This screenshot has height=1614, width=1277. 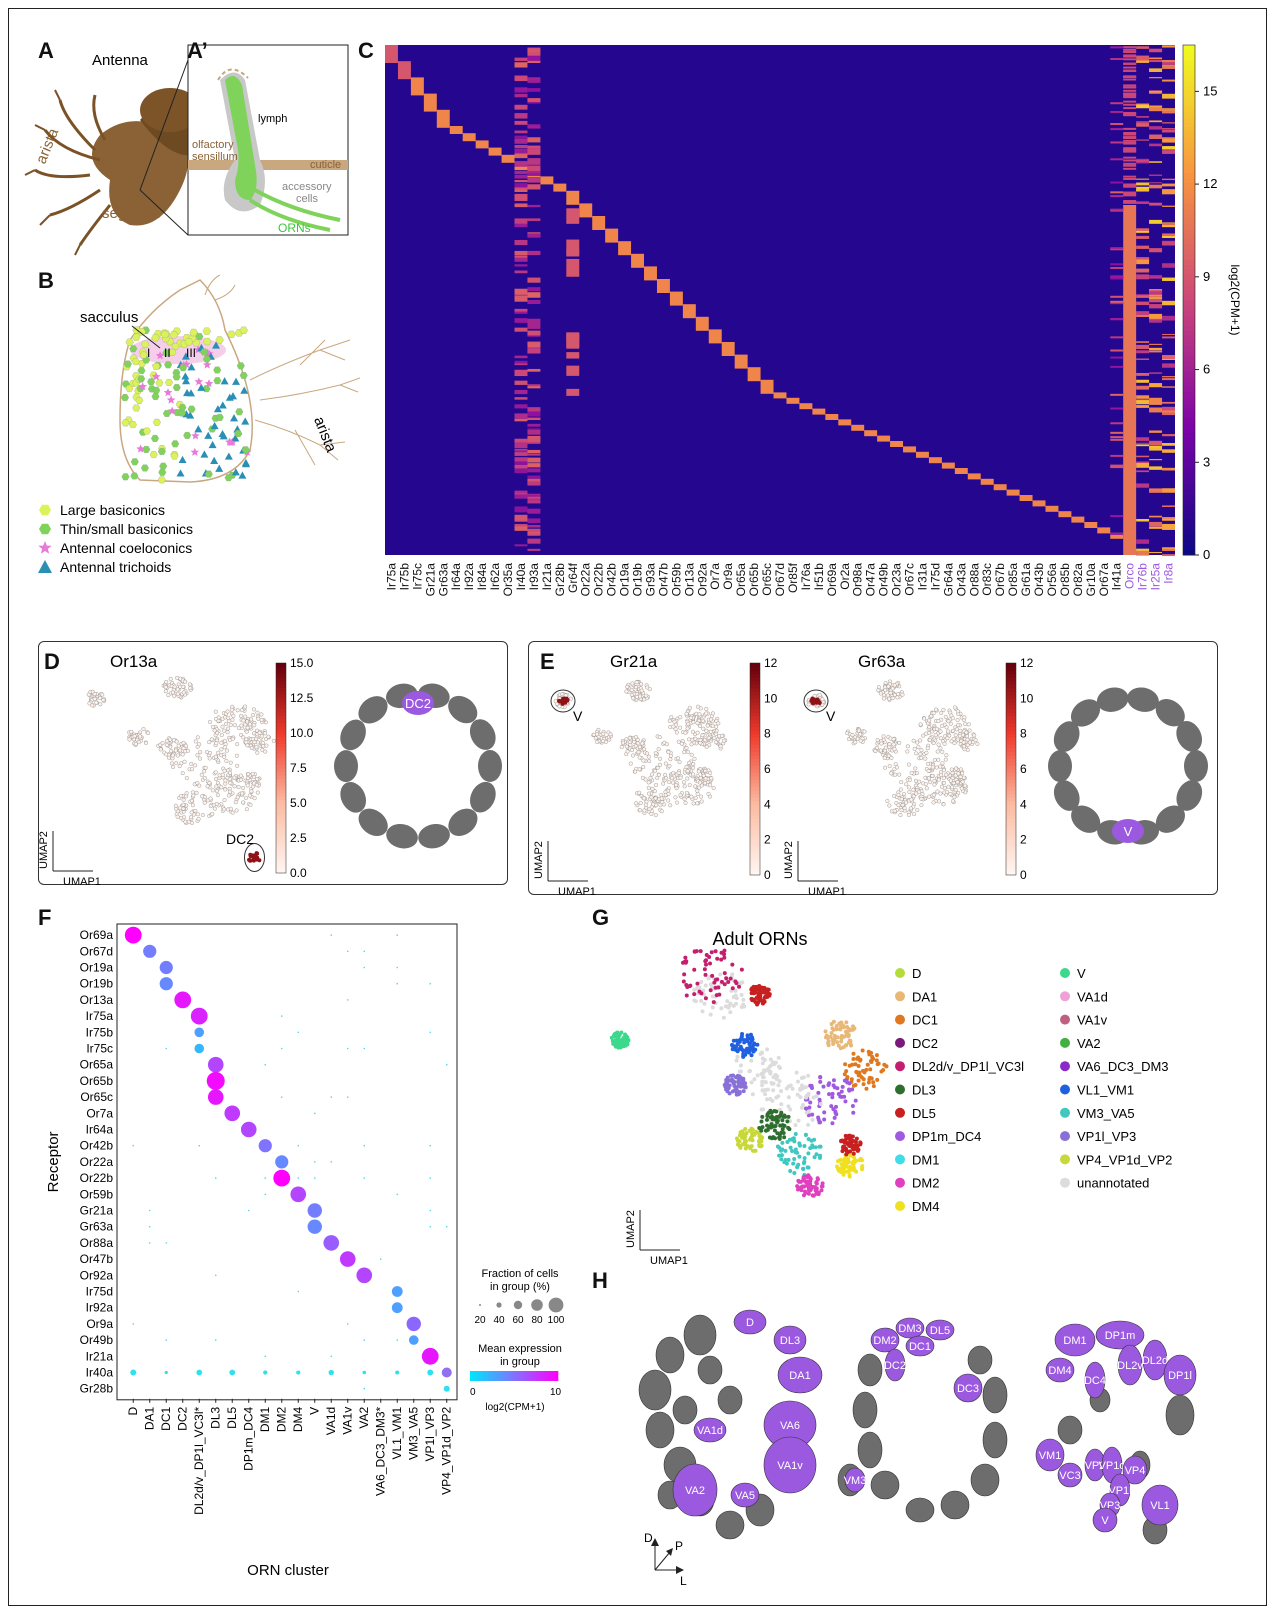 What do you see at coordinates (710, 1431) in the screenshot?
I see `svg-text: VA1d` at bounding box center [710, 1431].